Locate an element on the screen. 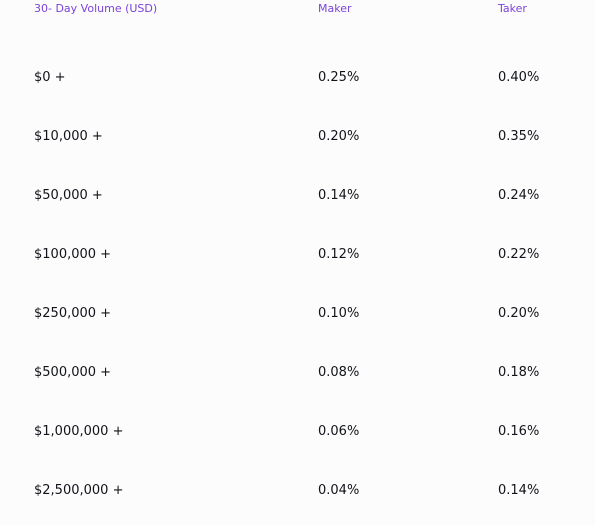 Image resolution: width=595 pixels, height=525 pixels. taker-fee-cell: 0.16% is located at coordinates (519, 431).